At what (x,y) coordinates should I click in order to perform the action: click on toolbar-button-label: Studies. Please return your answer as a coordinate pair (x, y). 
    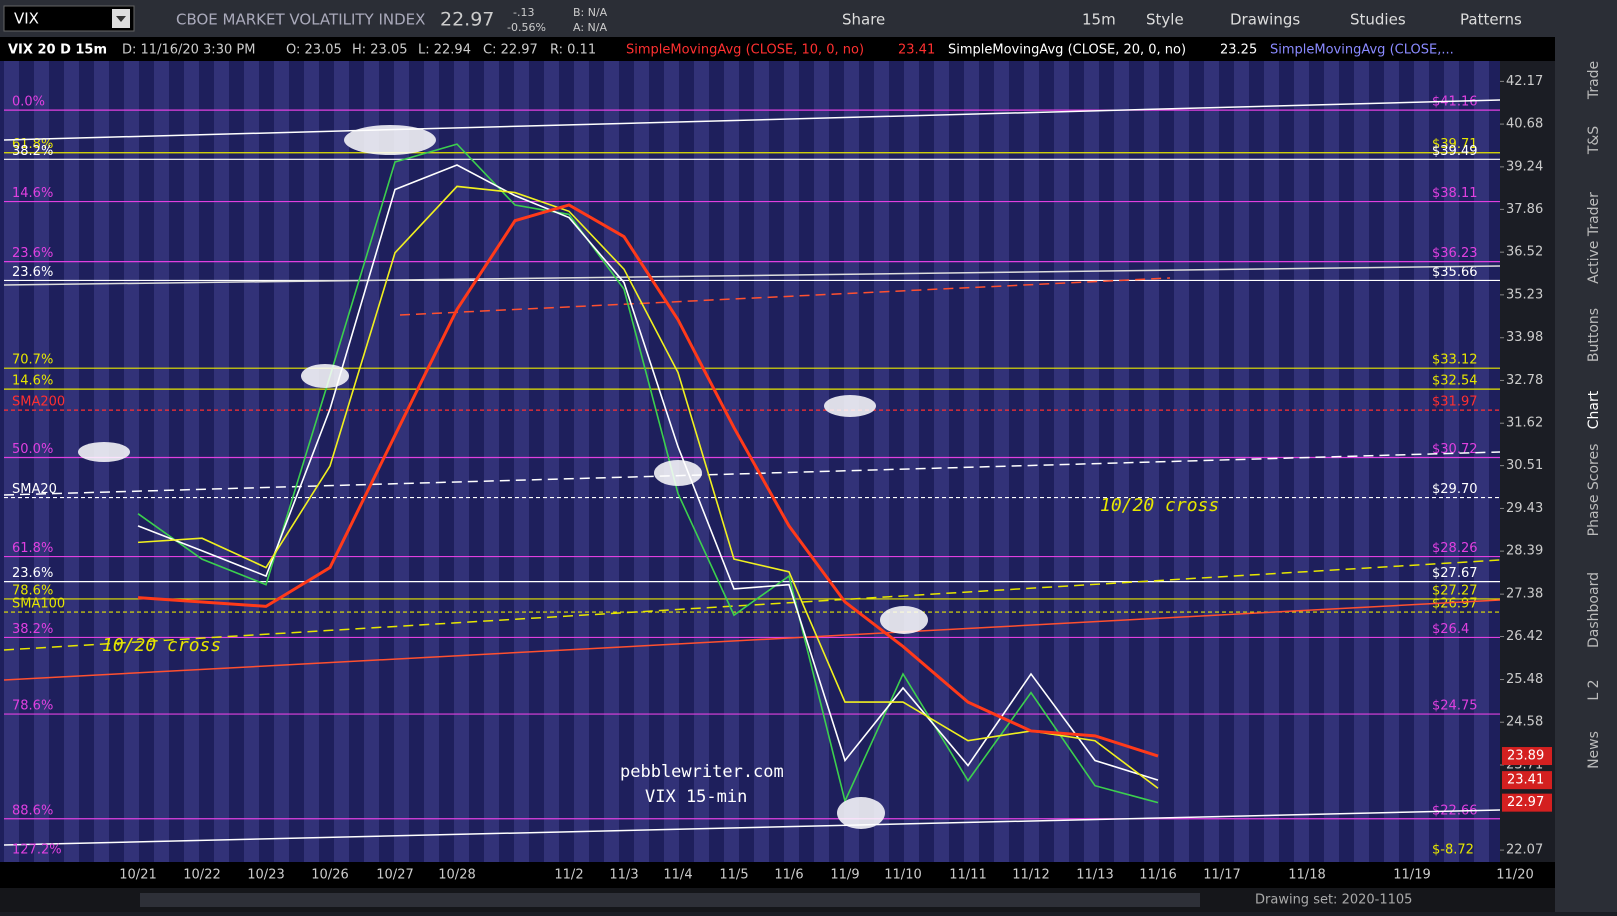
    Looking at the image, I should click on (1378, 20).